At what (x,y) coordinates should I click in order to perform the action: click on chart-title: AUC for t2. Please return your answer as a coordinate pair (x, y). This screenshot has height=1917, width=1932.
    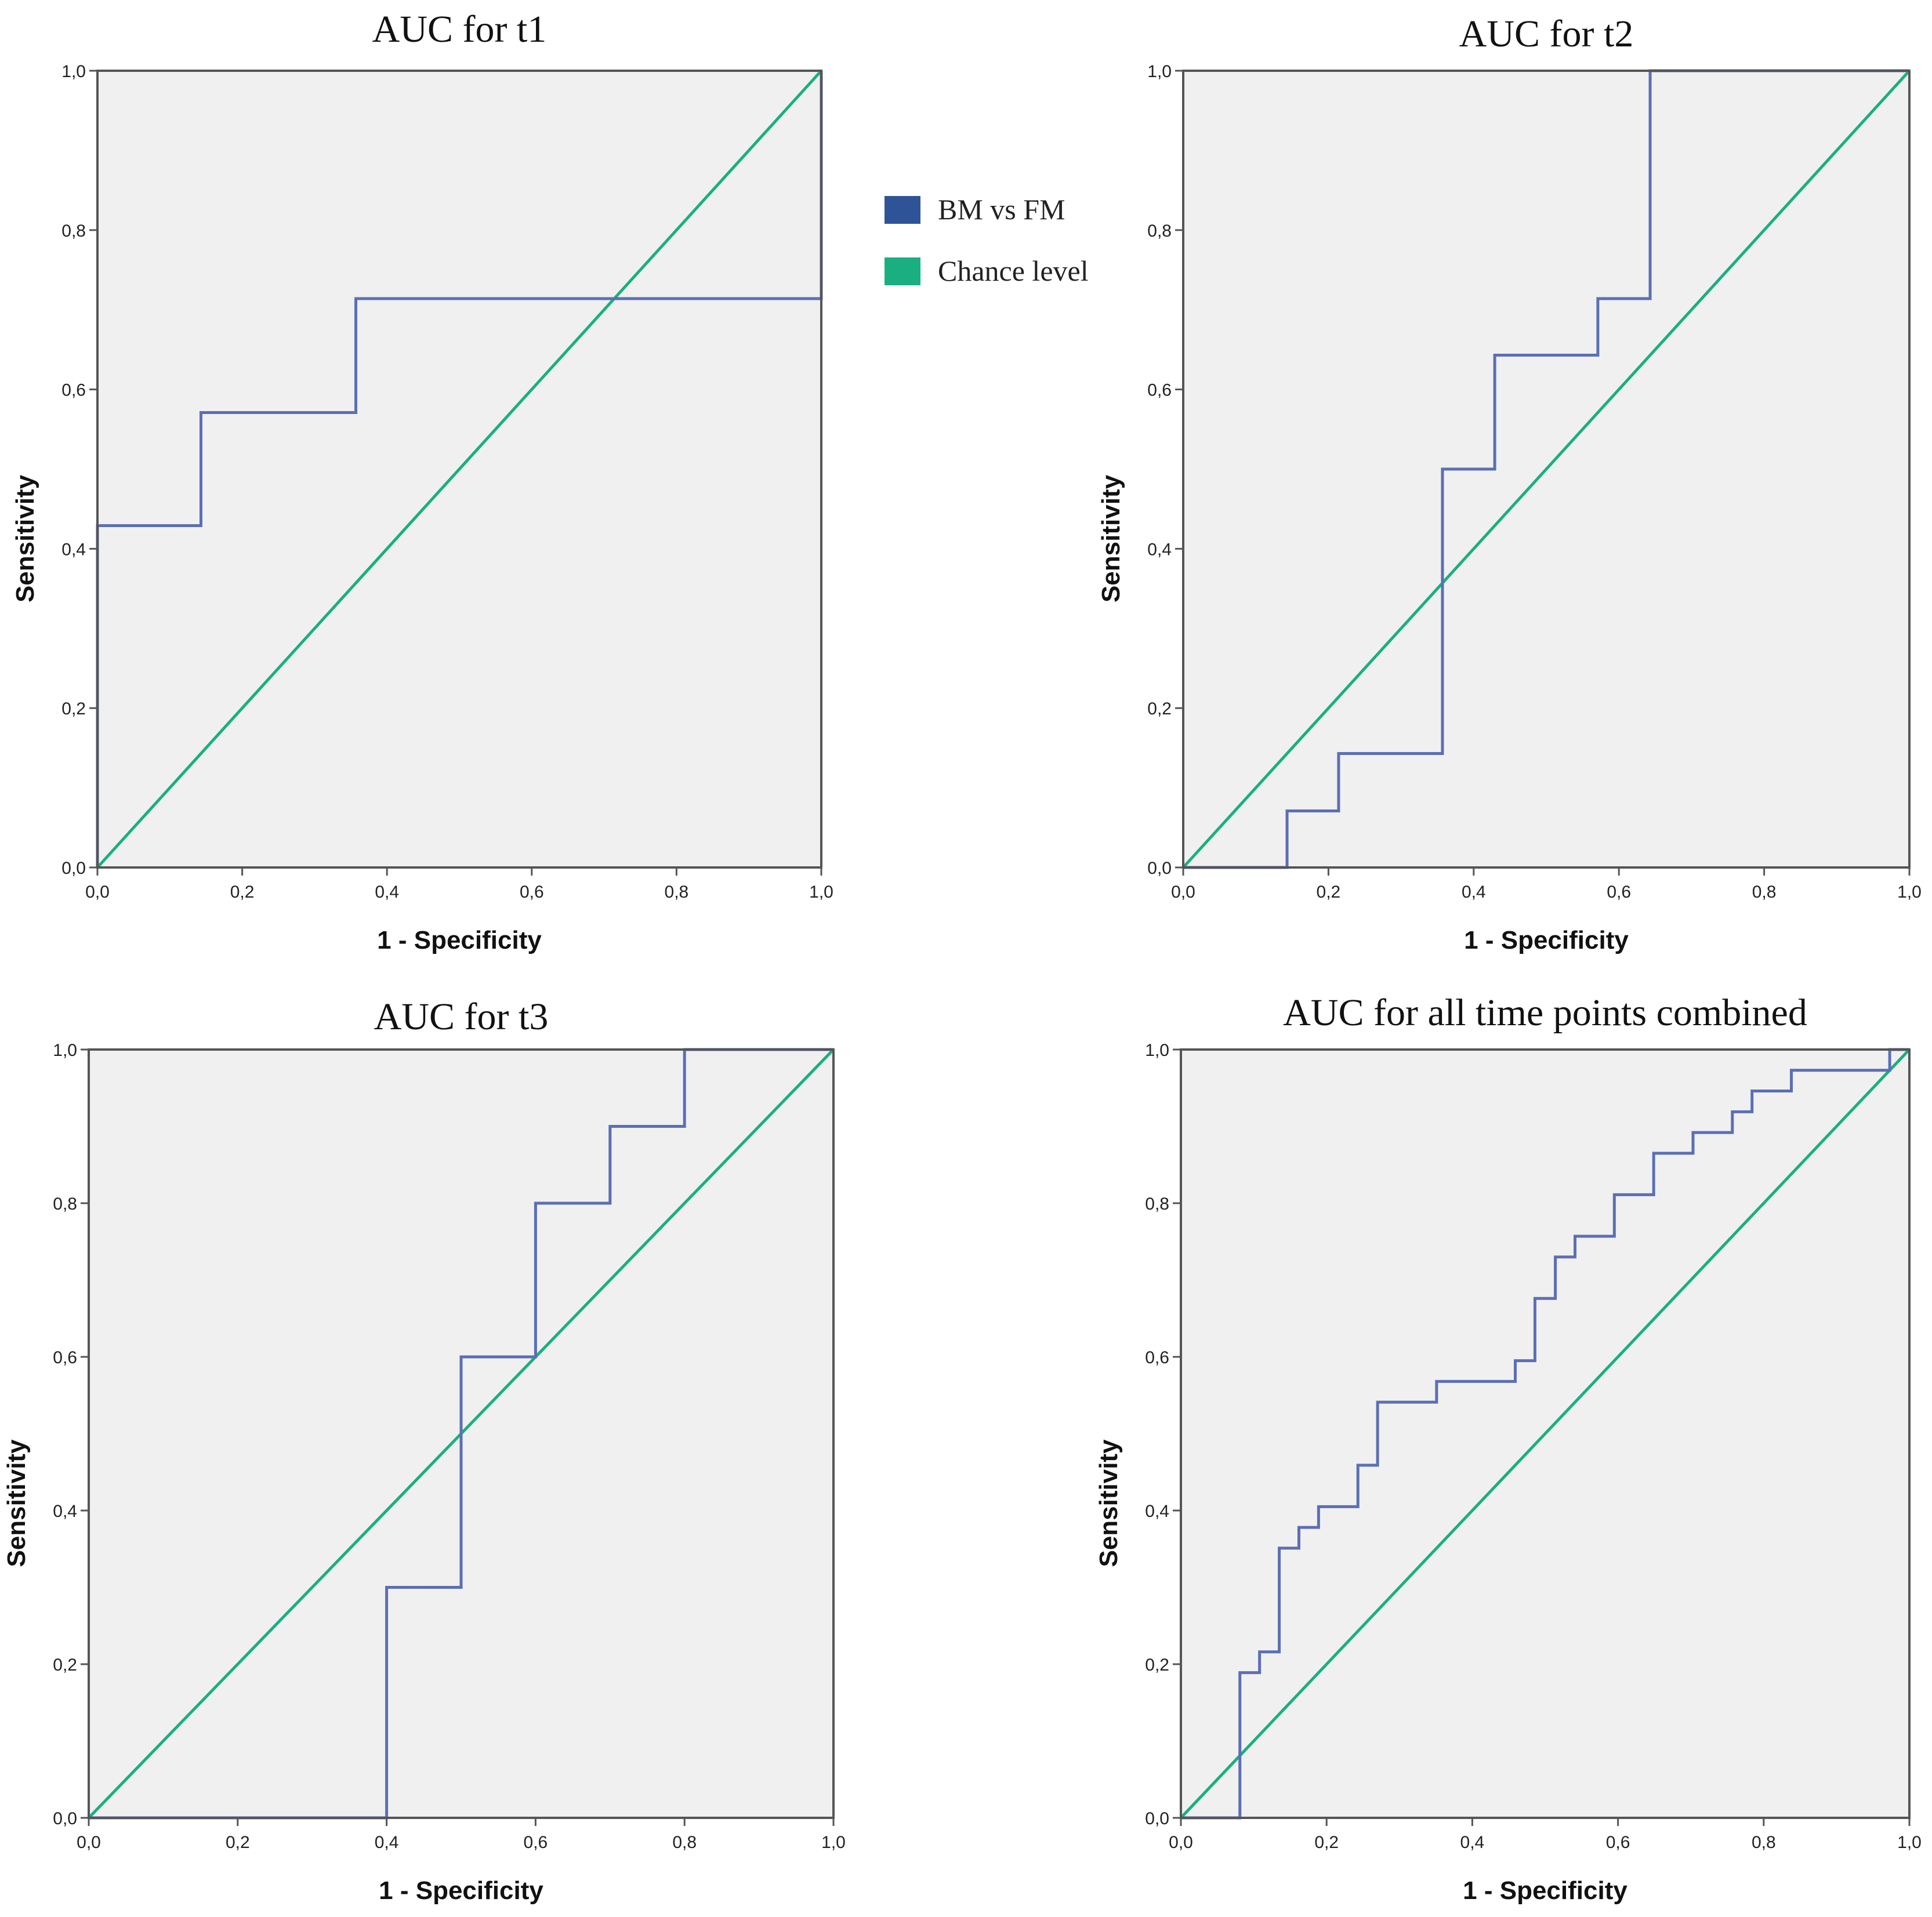
    Looking at the image, I should click on (1546, 34).